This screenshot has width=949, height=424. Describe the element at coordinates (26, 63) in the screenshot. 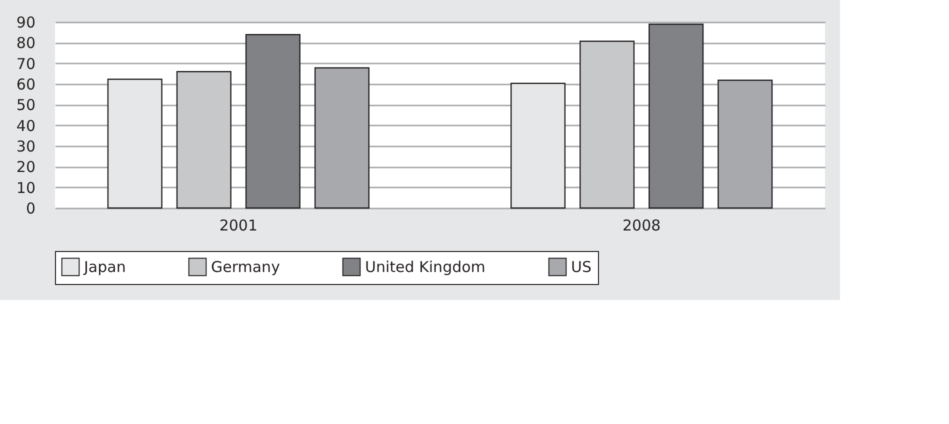

I see `y-tick-label: 70` at that location.